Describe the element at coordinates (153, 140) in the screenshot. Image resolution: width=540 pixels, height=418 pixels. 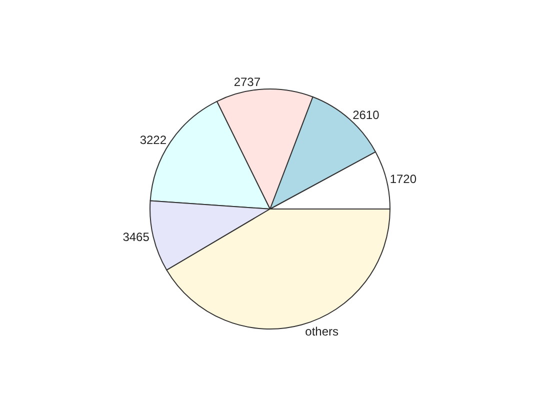
I see `slice-label: 3222` at that location.